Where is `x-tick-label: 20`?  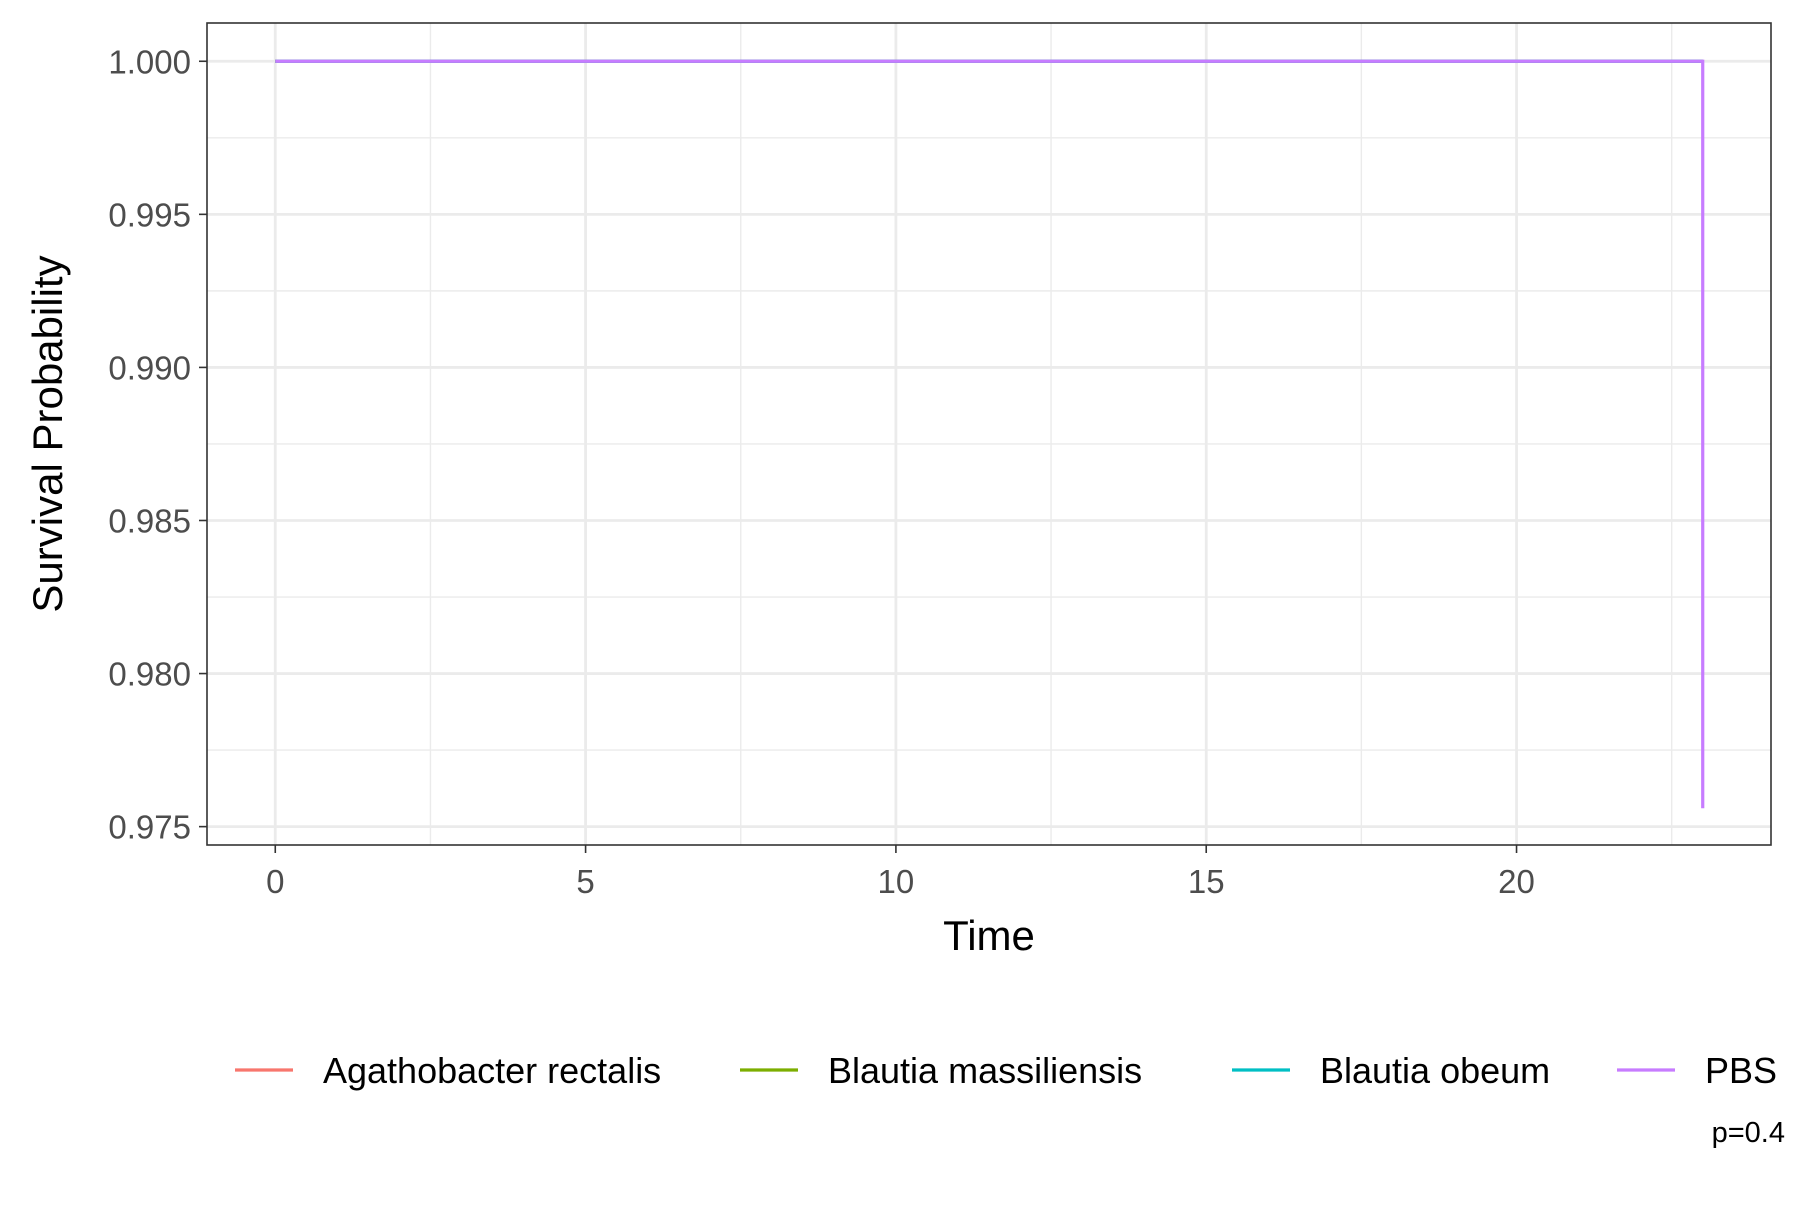
x-tick-label: 20 is located at coordinates (1516, 881).